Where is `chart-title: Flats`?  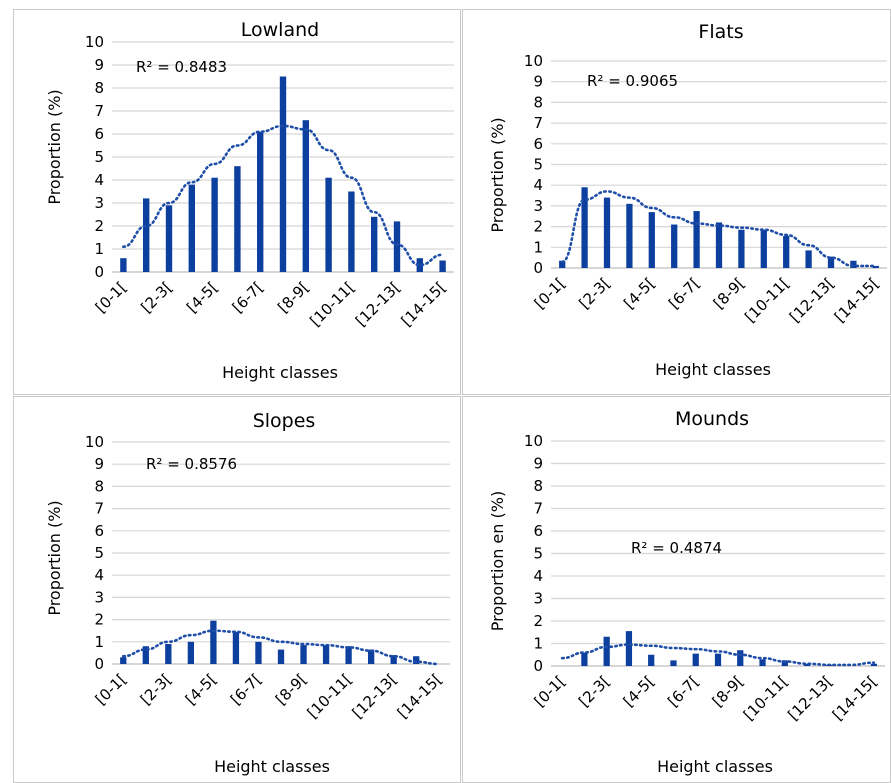 chart-title: Flats is located at coordinates (720, 32).